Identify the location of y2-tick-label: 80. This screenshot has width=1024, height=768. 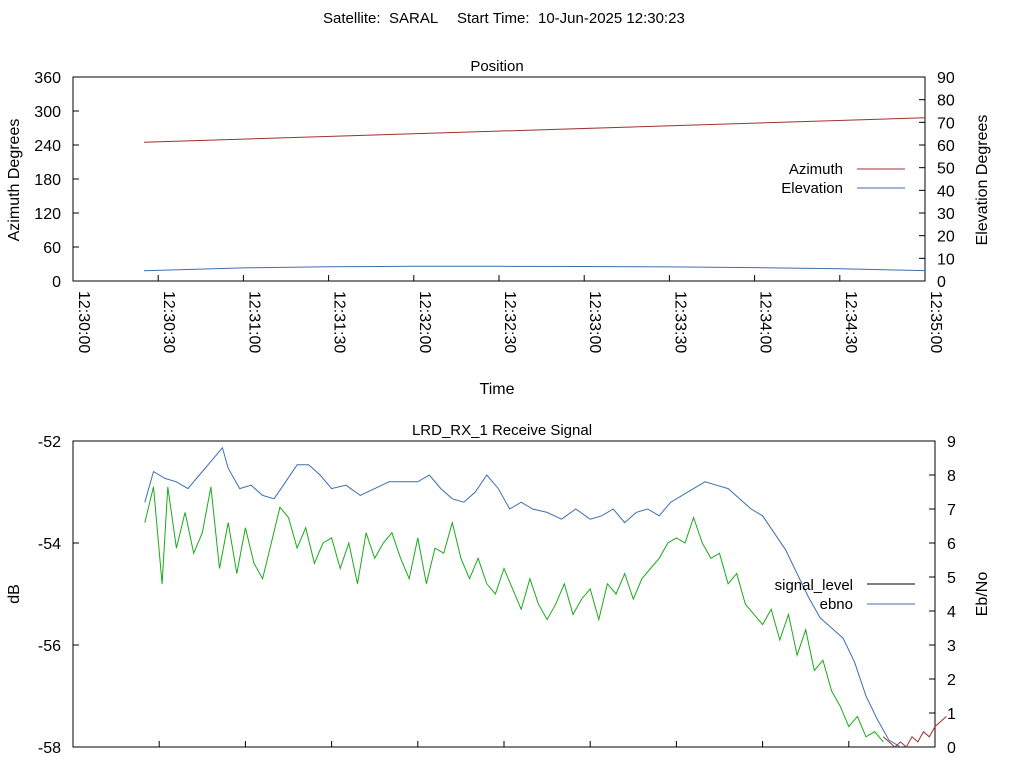
(946, 101).